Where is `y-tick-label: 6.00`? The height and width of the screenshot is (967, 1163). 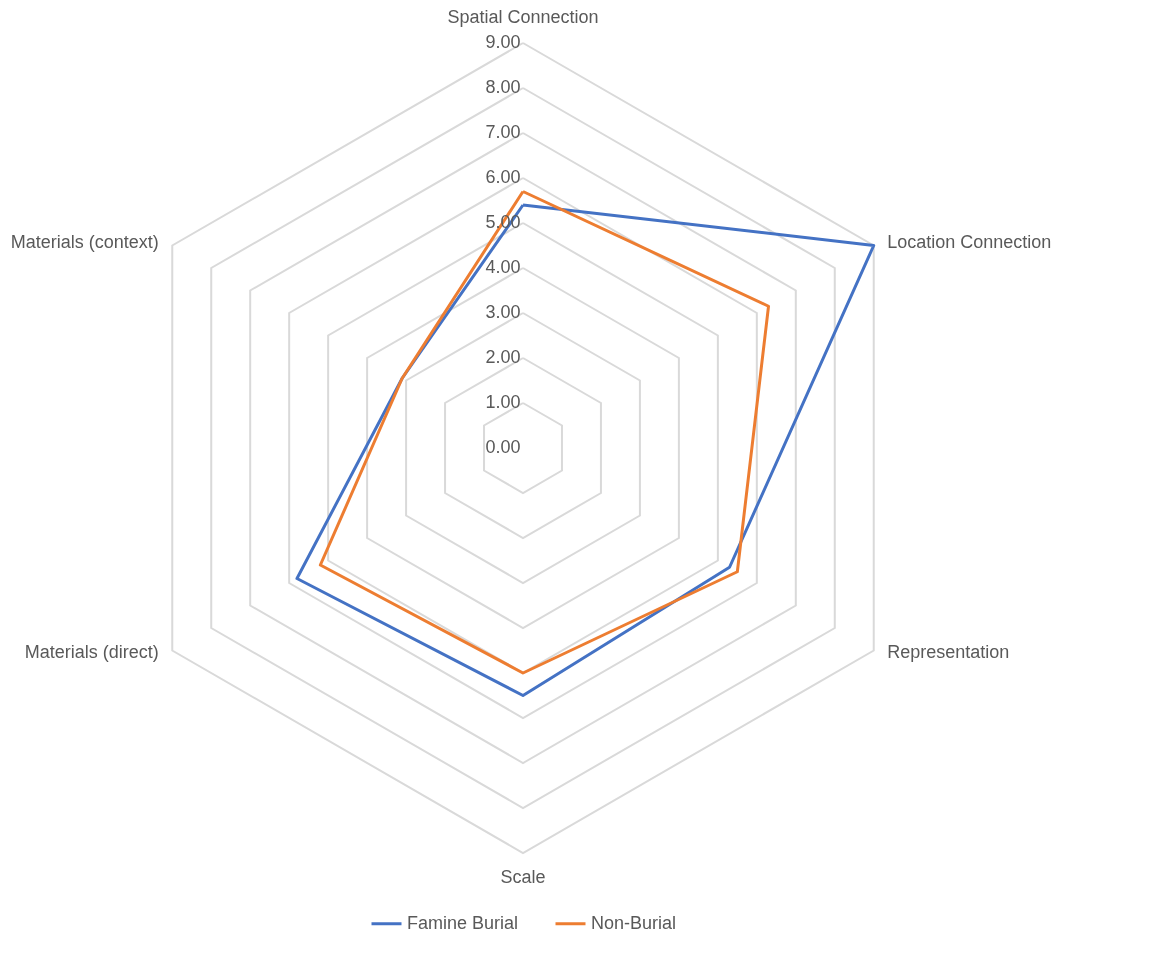 y-tick-label: 6.00 is located at coordinates (503, 177).